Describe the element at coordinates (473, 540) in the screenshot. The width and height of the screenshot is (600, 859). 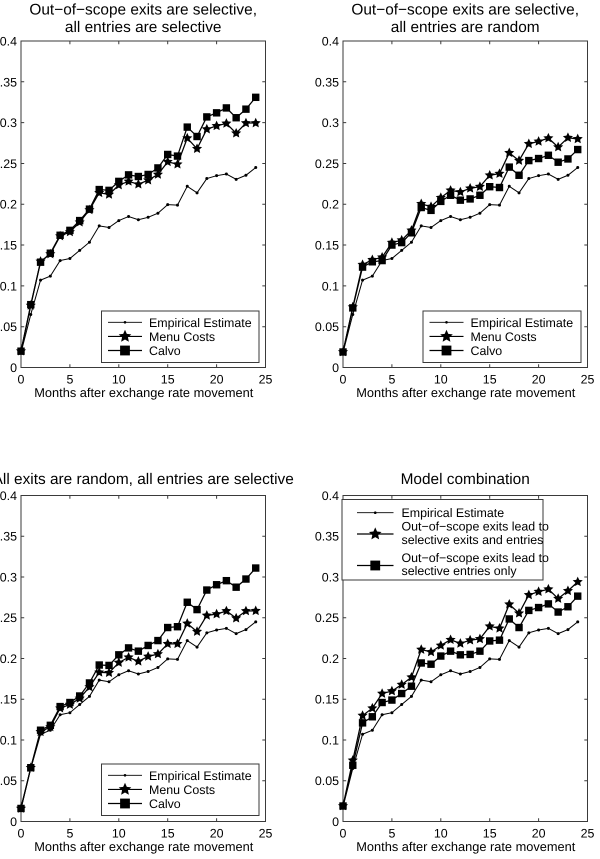
I see `svg-text: selective exits and entries` at that location.